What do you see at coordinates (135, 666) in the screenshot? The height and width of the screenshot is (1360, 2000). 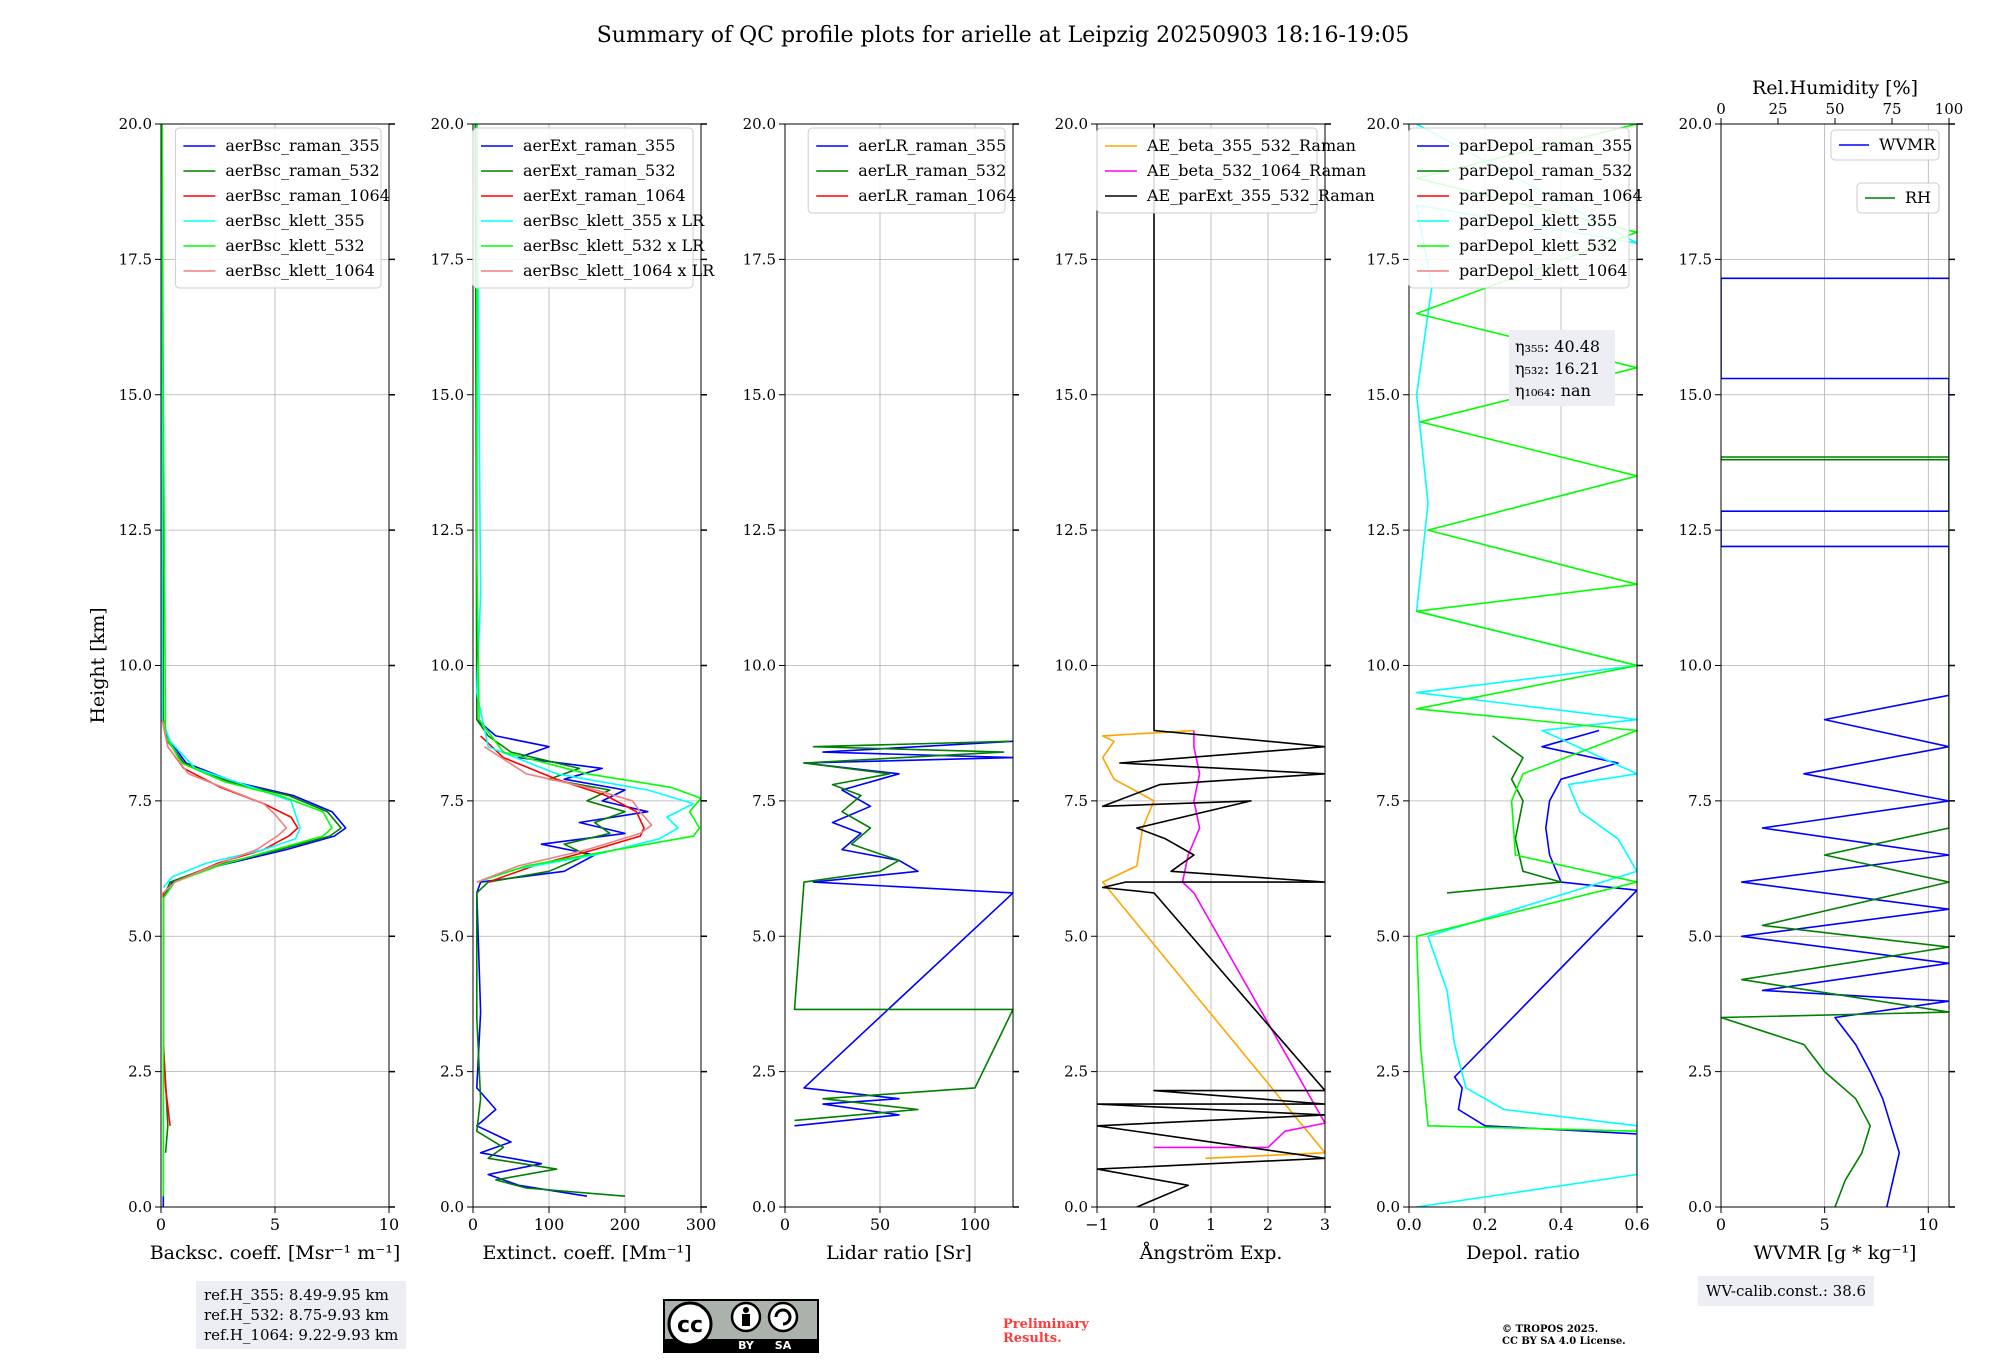 I see `ytick-label-bsc-4: 10.0` at bounding box center [135, 666].